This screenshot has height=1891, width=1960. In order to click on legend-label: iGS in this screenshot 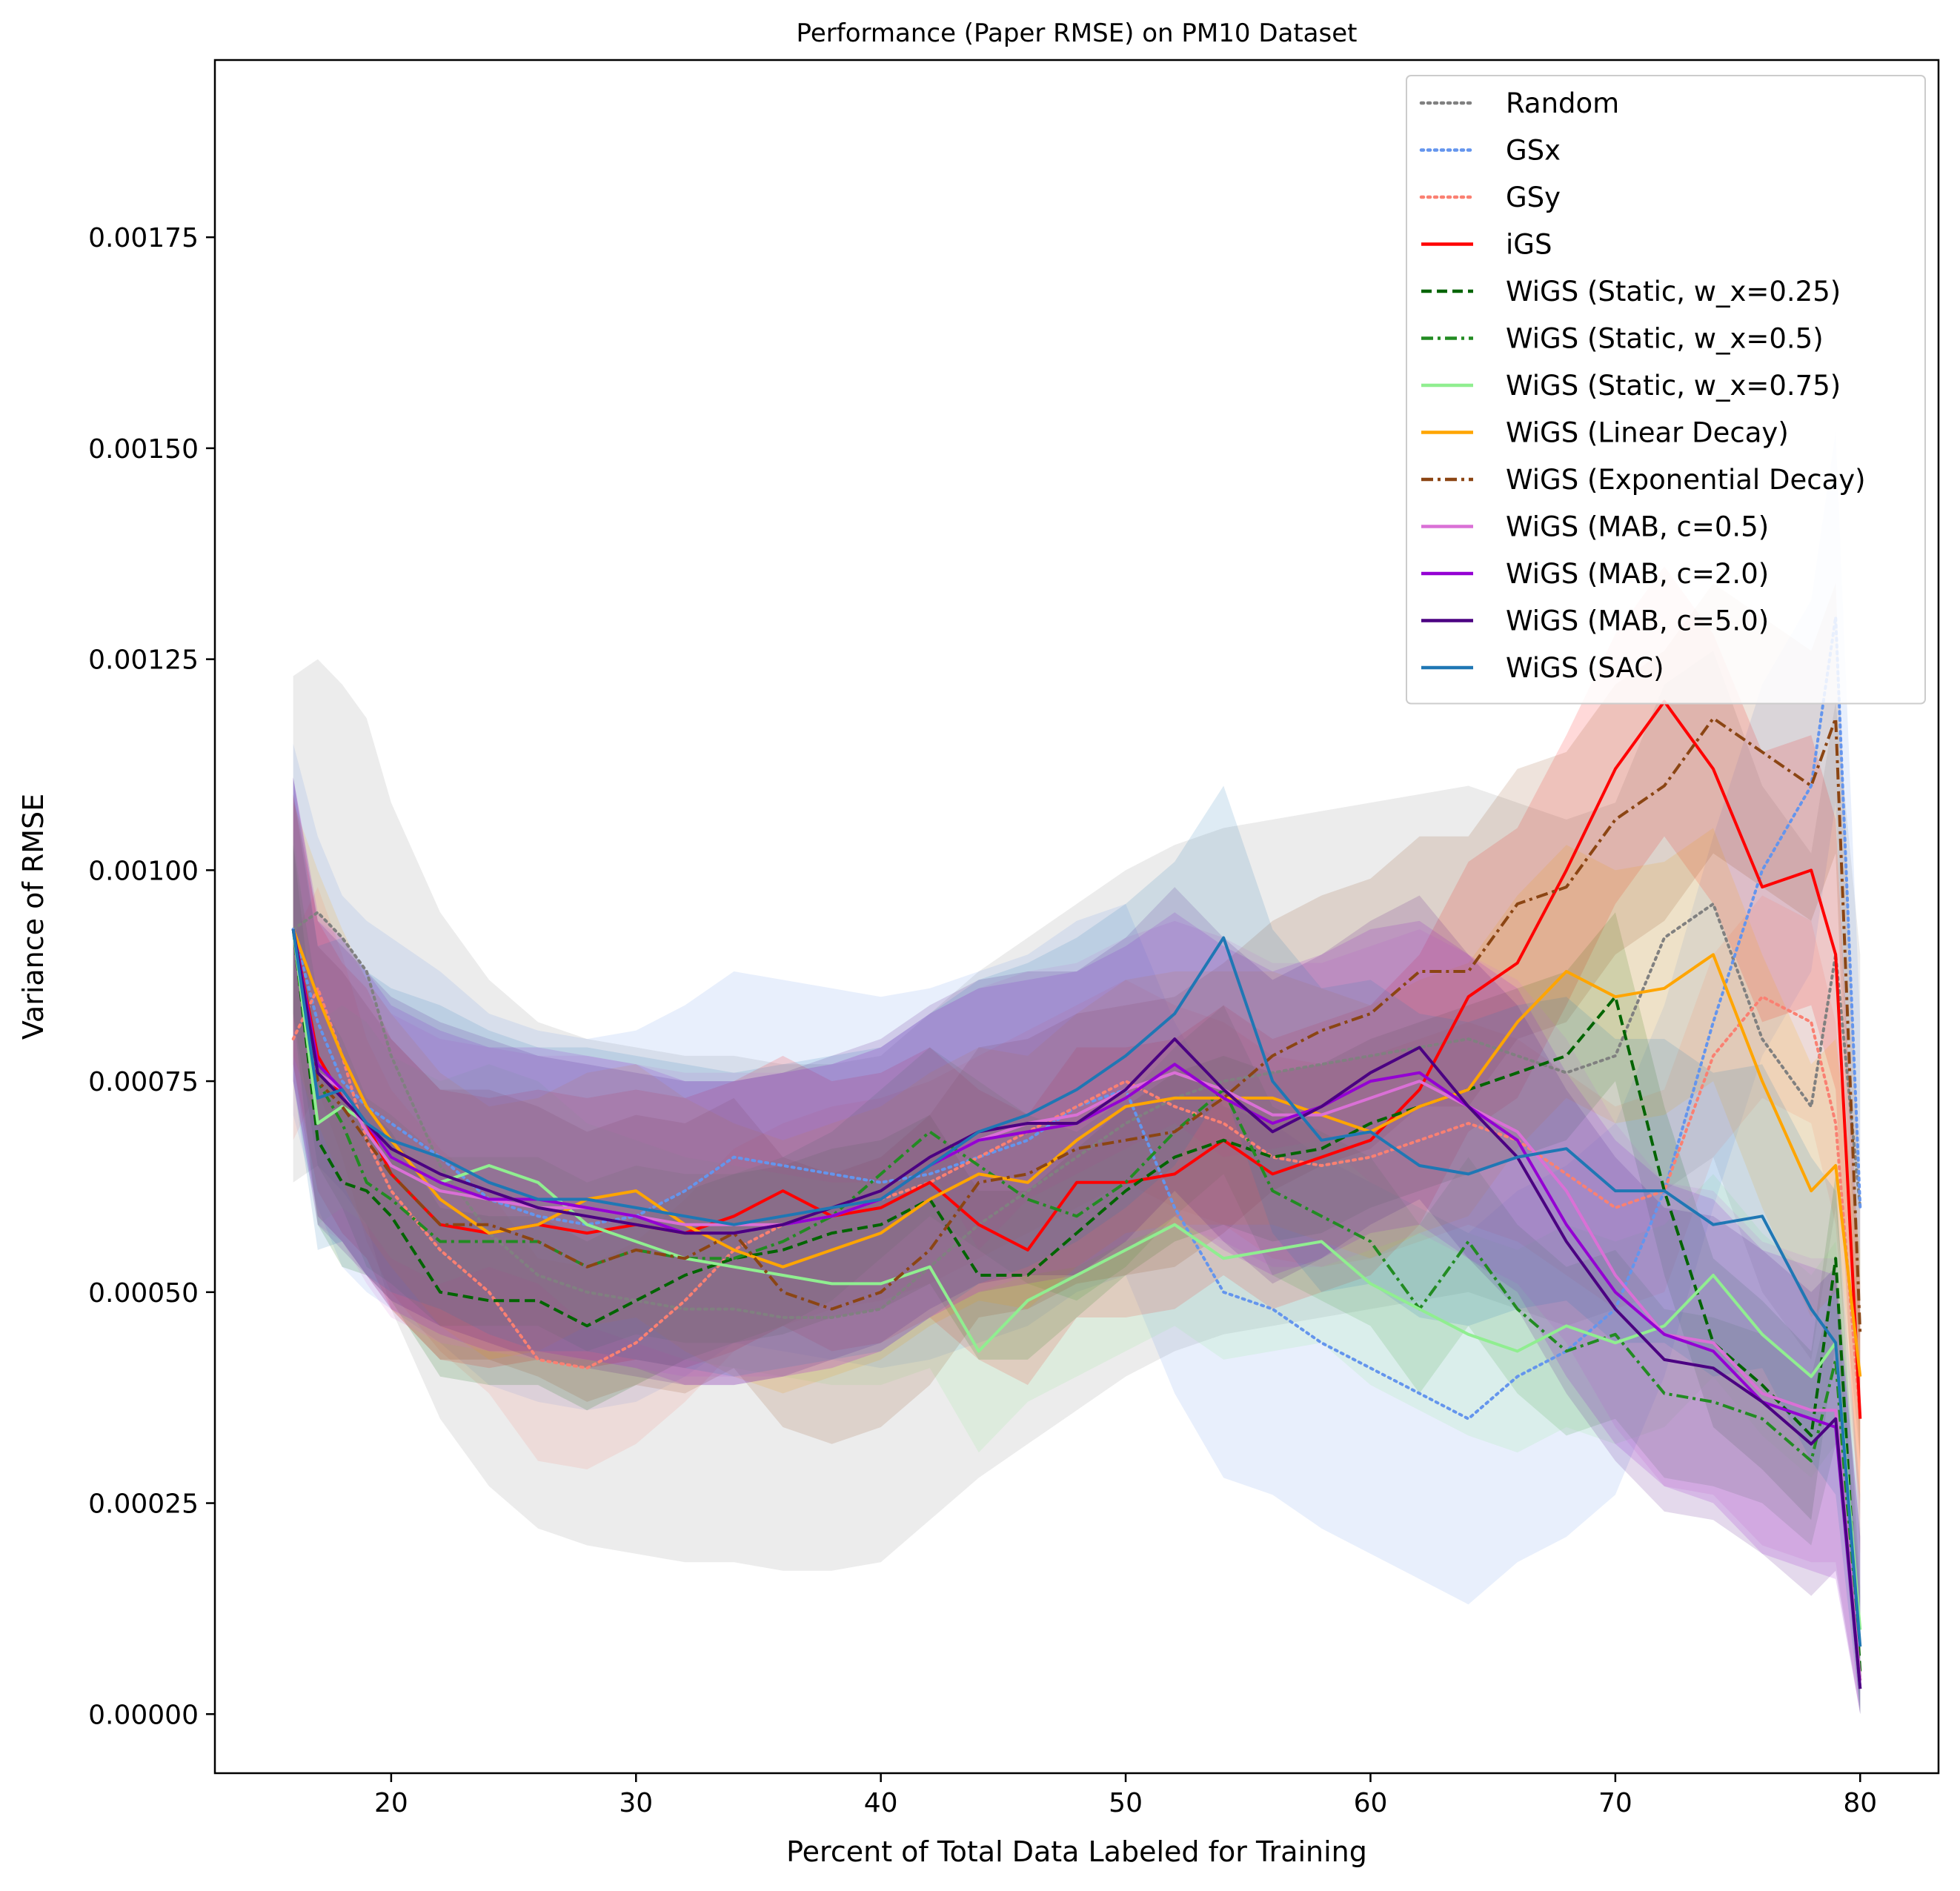, I will do `click(1529, 245)`.